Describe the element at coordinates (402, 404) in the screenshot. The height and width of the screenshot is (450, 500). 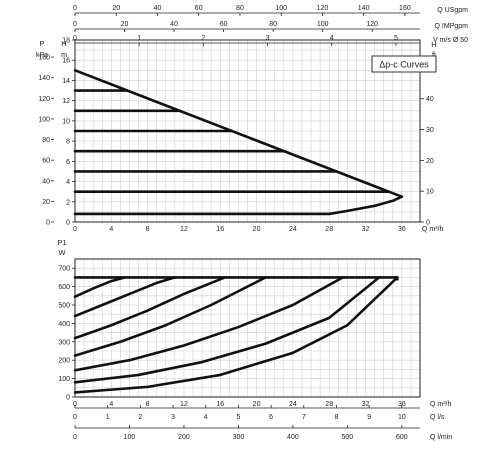
I see `bottom-tick-label: 36` at that location.